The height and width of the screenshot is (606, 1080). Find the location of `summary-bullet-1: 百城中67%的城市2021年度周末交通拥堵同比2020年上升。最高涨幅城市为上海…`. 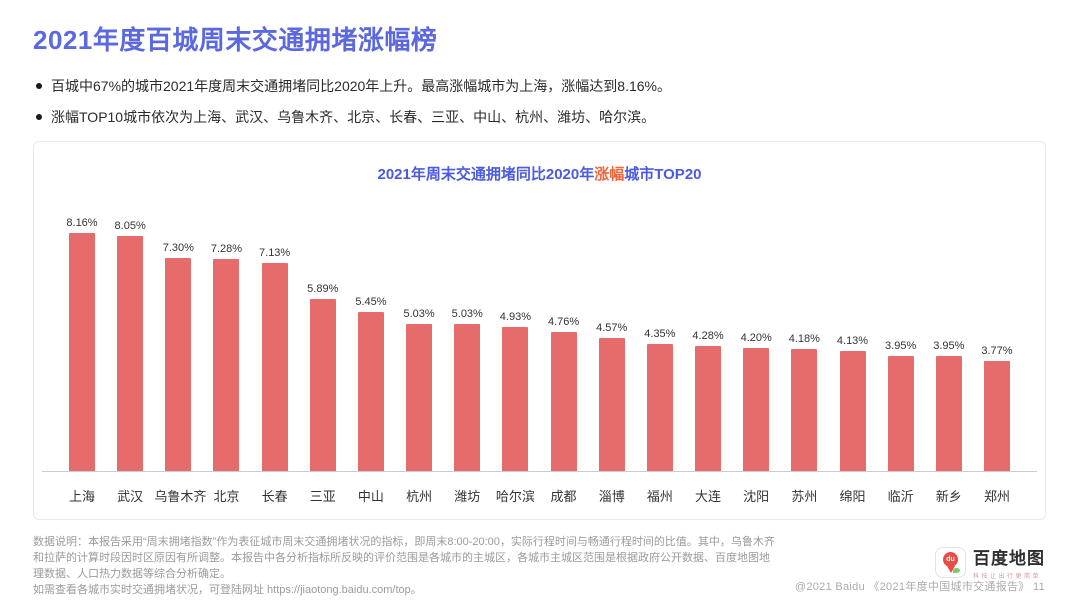

summary-bullet-1: 百城中67%的城市2021年度周末交通拥堵同比2020年上升。最高涨幅城市为上海… is located at coordinates (353, 86).